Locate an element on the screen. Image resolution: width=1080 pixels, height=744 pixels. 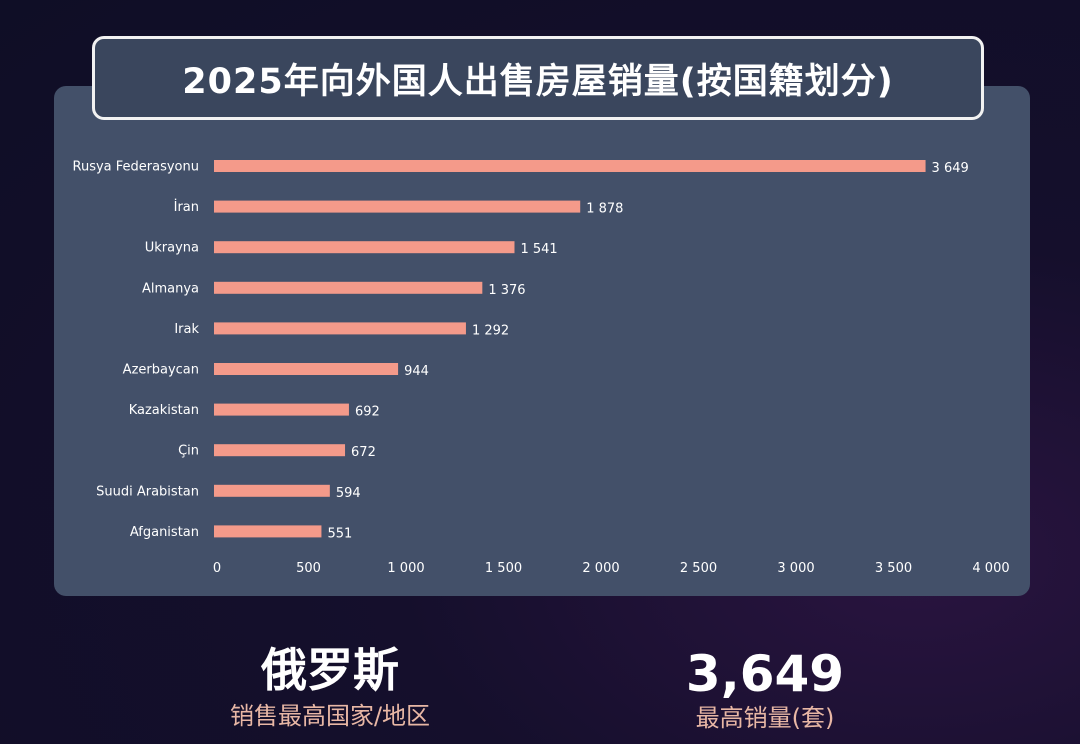
category-label: Almanya is located at coordinates (170, 288).